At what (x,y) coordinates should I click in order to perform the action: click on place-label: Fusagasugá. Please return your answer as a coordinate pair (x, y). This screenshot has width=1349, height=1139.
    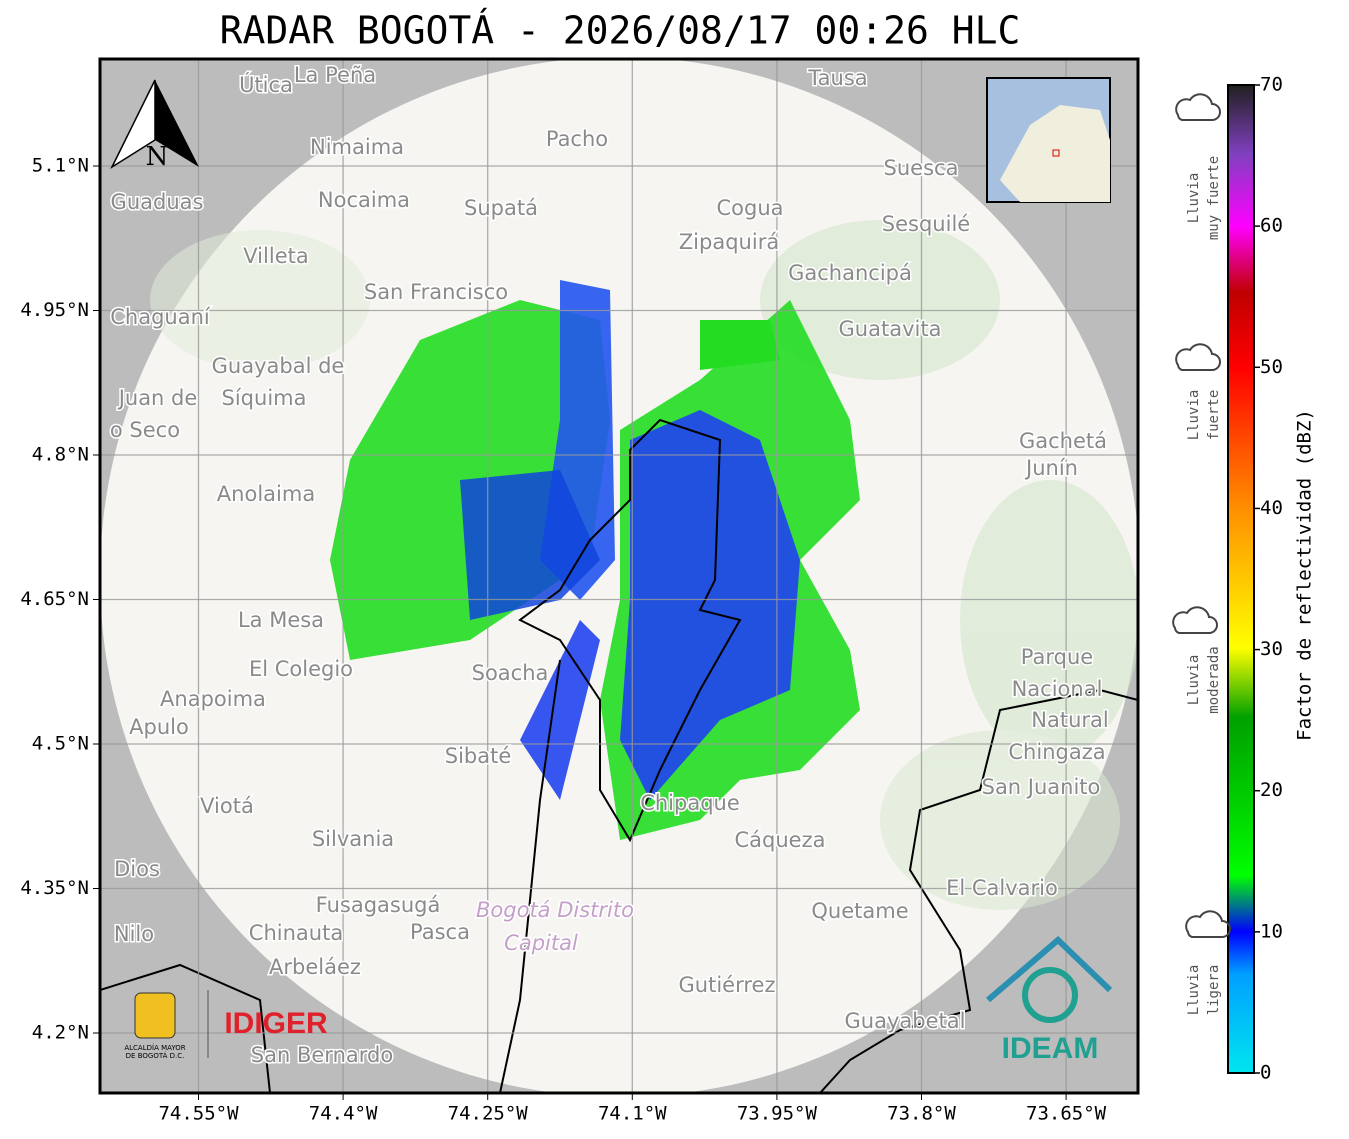
    Looking at the image, I should click on (378, 905).